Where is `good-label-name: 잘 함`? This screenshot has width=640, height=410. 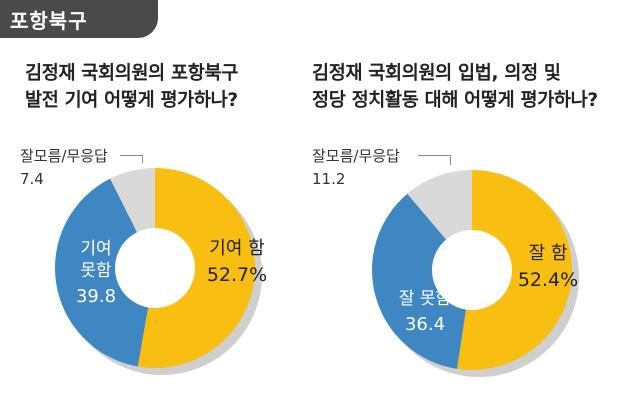 good-label-name: 잘 함 is located at coordinates (548, 253).